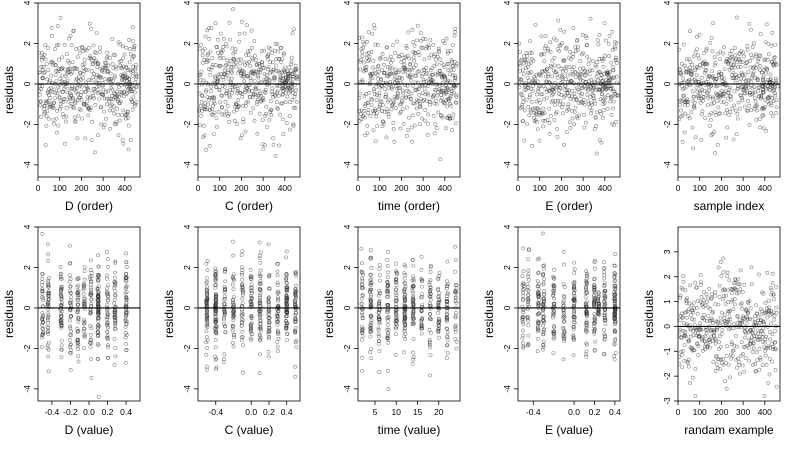  What do you see at coordinates (358, 188) in the screenshot?
I see `x-tick-label: 0` at bounding box center [358, 188].